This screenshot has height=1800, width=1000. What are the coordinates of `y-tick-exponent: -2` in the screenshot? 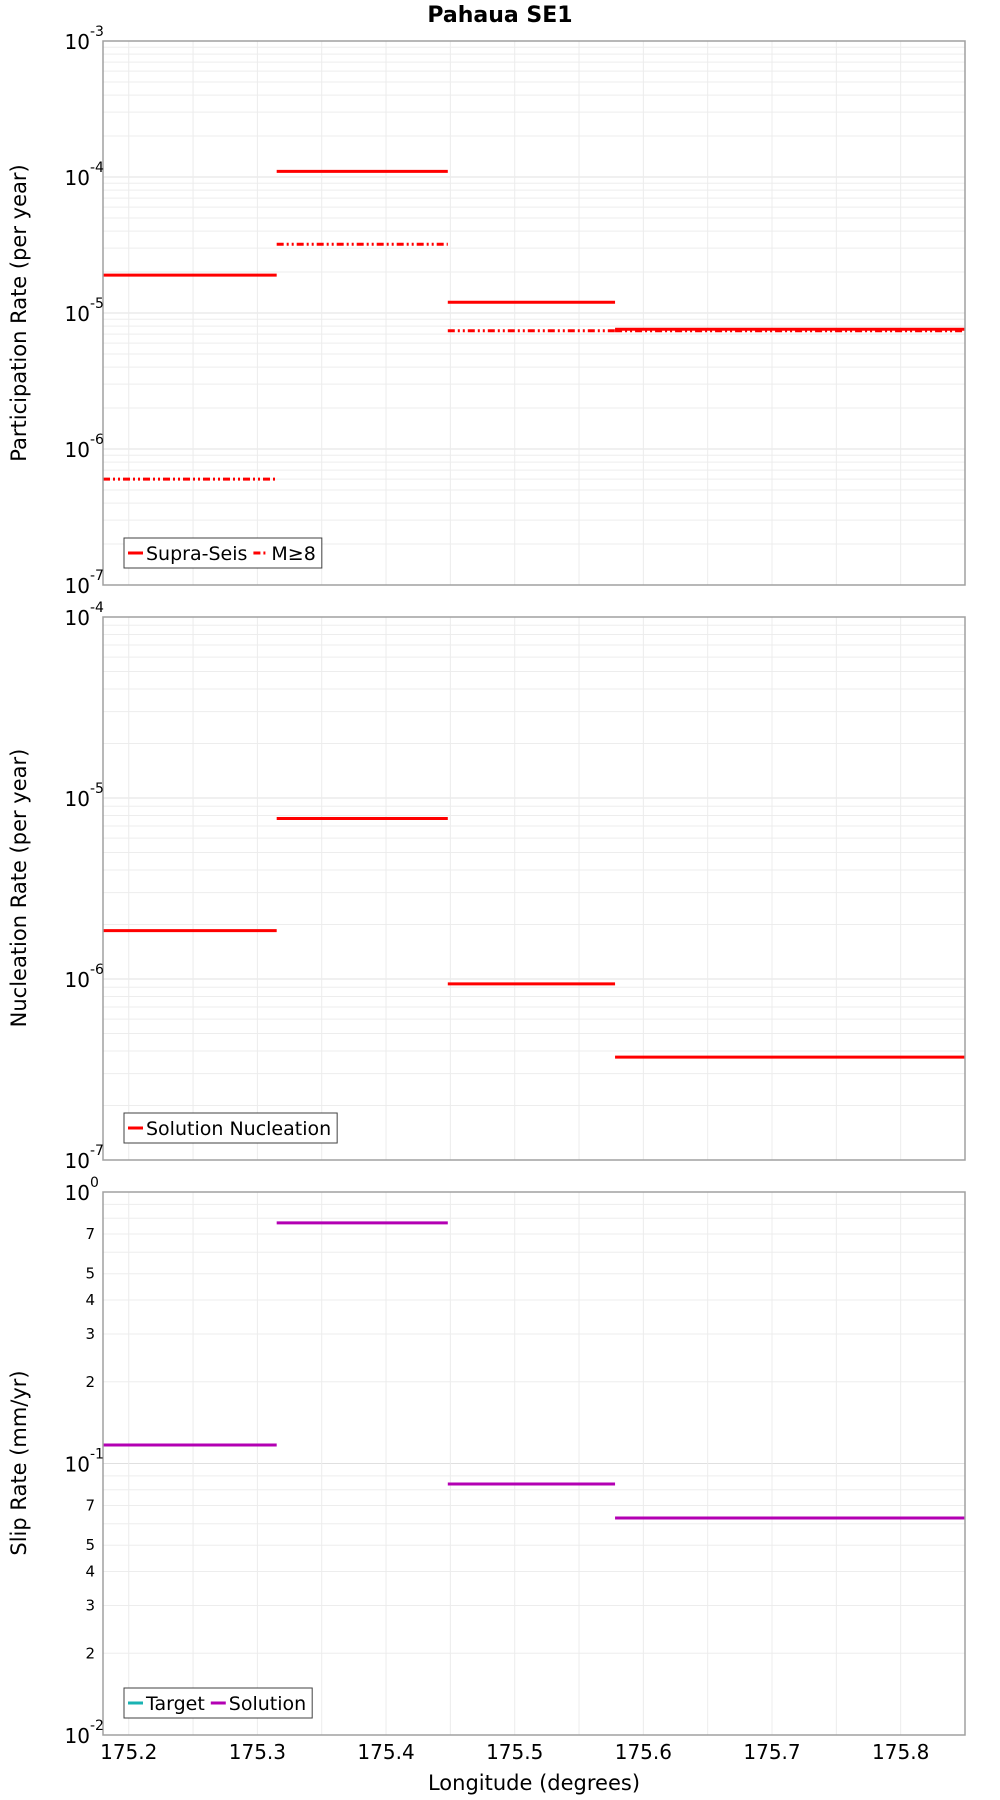 It's located at (97, 1726).